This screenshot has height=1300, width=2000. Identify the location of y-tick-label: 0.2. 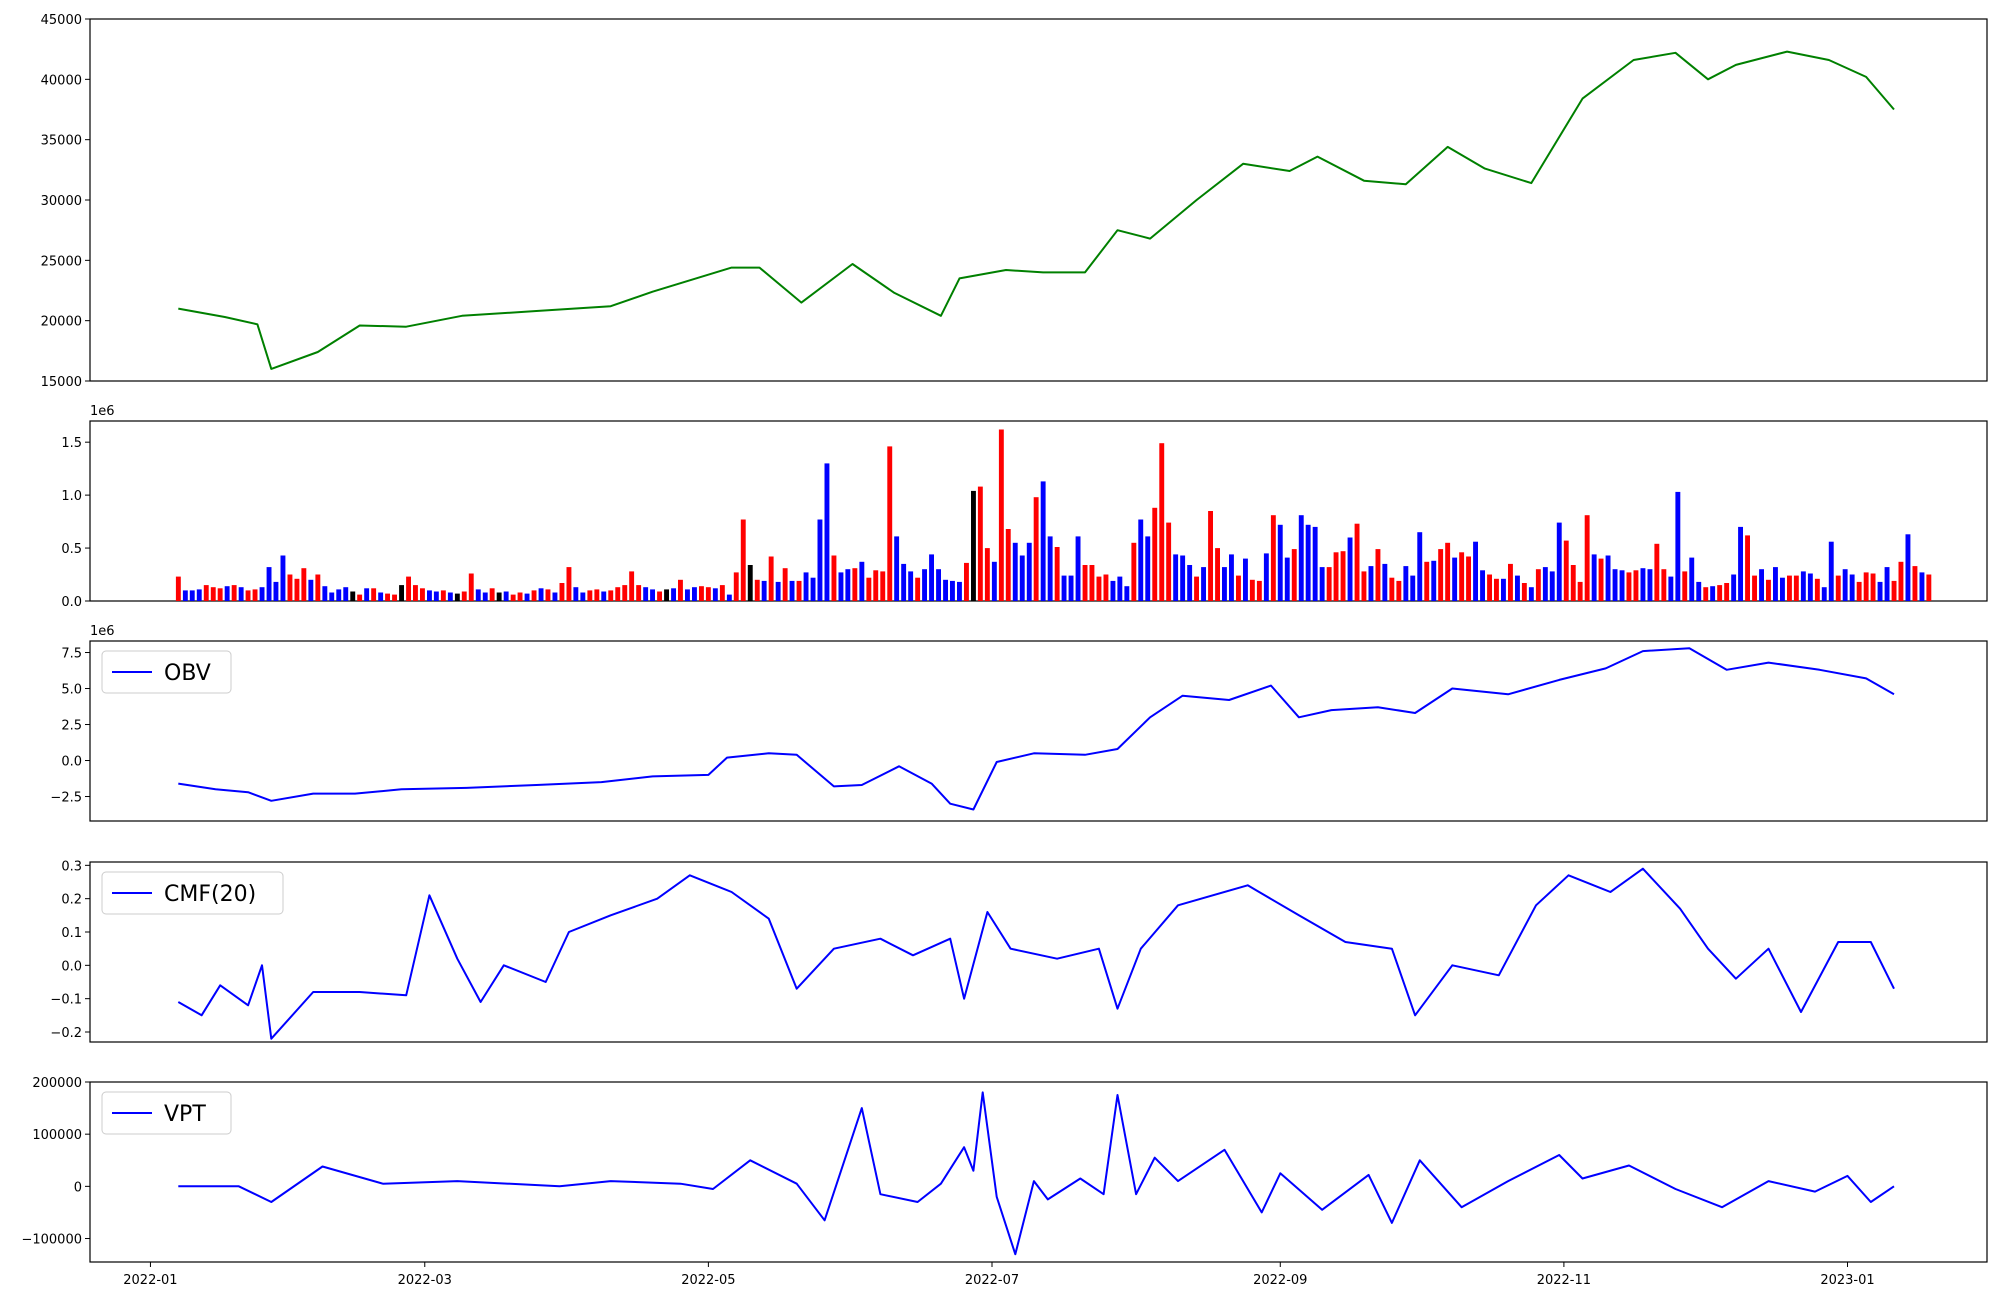
(71, 900).